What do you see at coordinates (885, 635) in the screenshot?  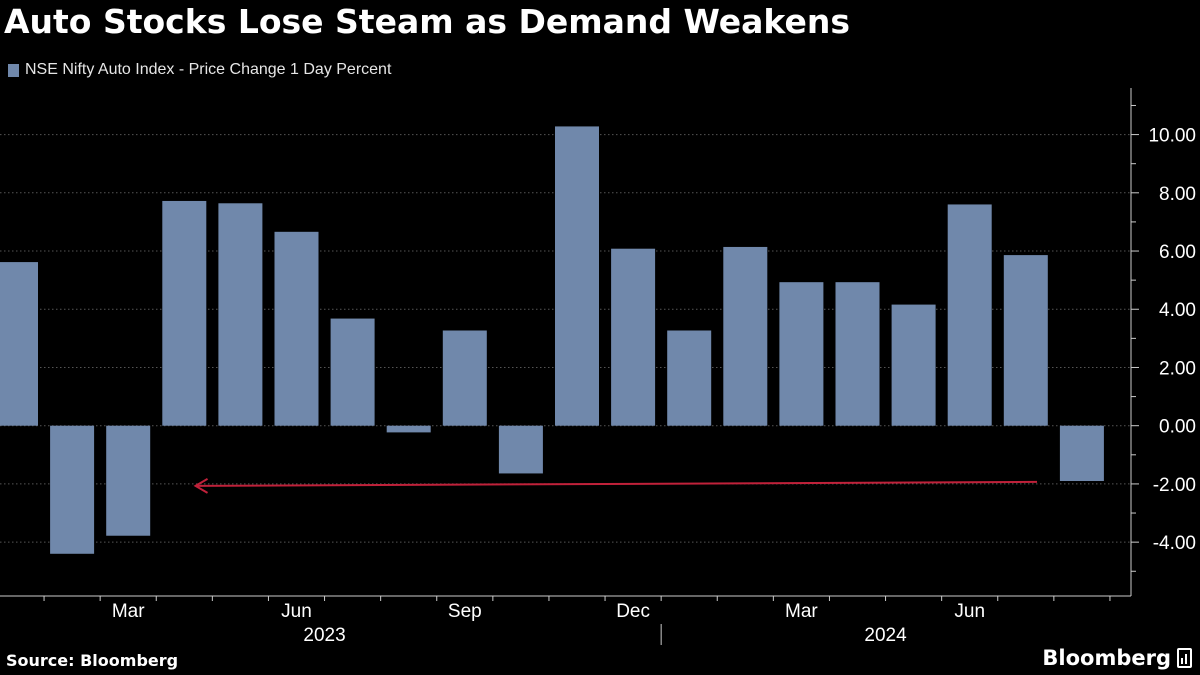 I see `year-label: 2024` at bounding box center [885, 635].